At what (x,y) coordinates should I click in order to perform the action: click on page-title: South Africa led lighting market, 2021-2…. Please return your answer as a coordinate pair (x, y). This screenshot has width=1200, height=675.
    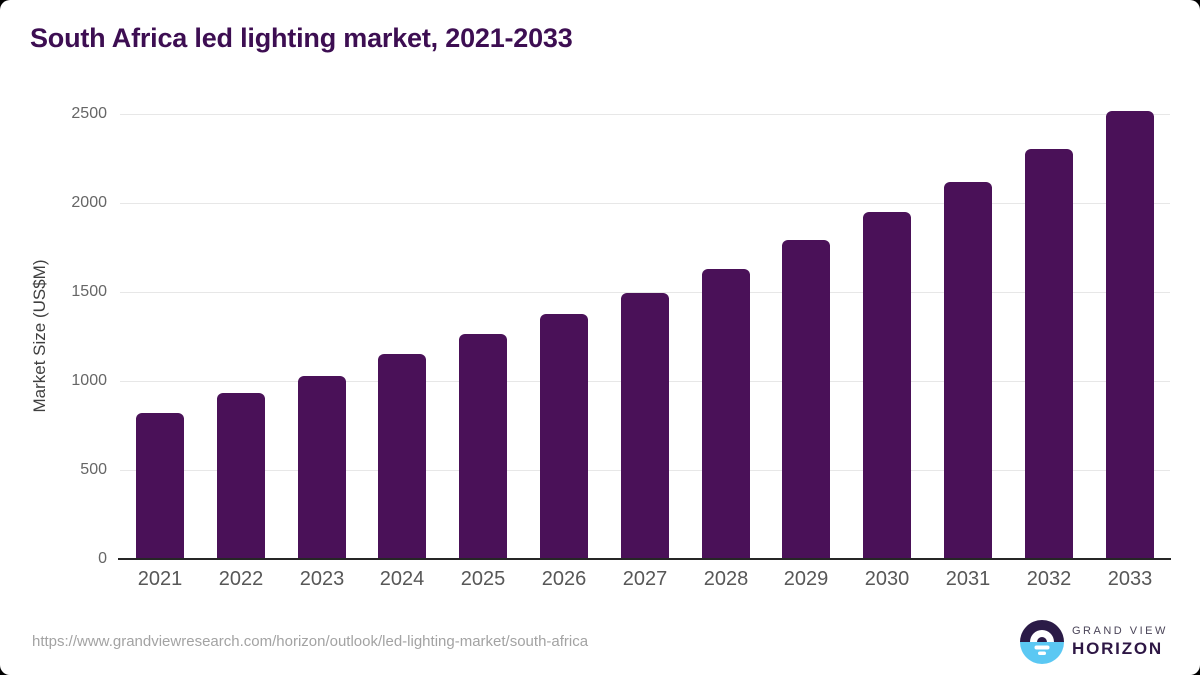
    Looking at the image, I should click on (301, 38).